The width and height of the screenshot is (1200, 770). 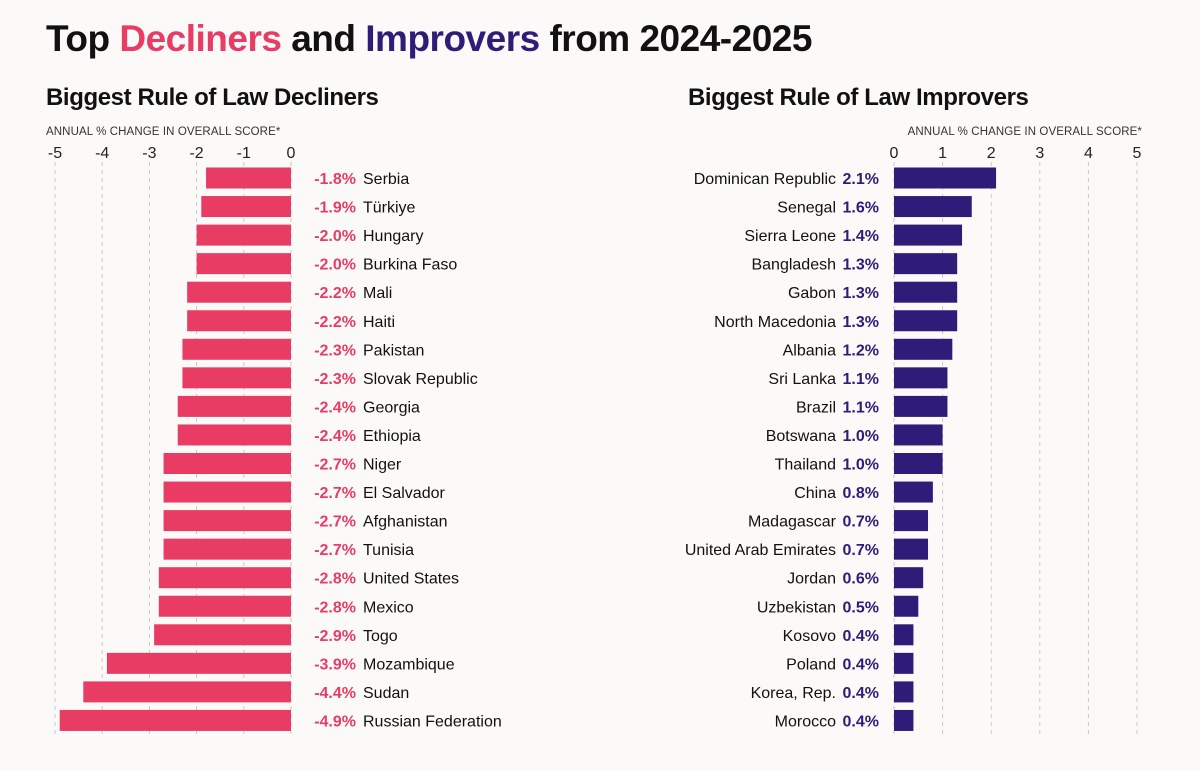 What do you see at coordinates (291, 153) in the screenshot?
I see `decliners-x-tick-label: 0` at bounding box center [291, 153].